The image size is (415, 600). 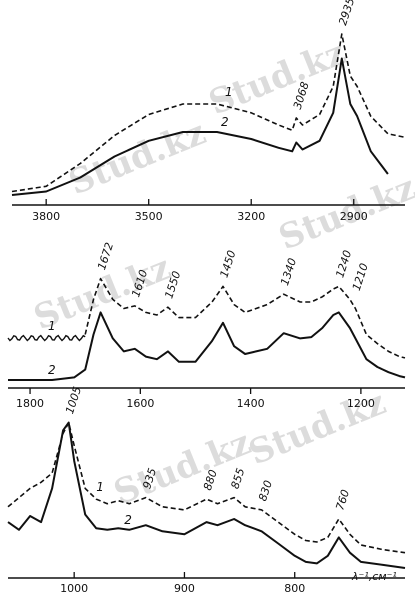 I want to click on x-tick-label: 1400, so click(x=251, y=403).